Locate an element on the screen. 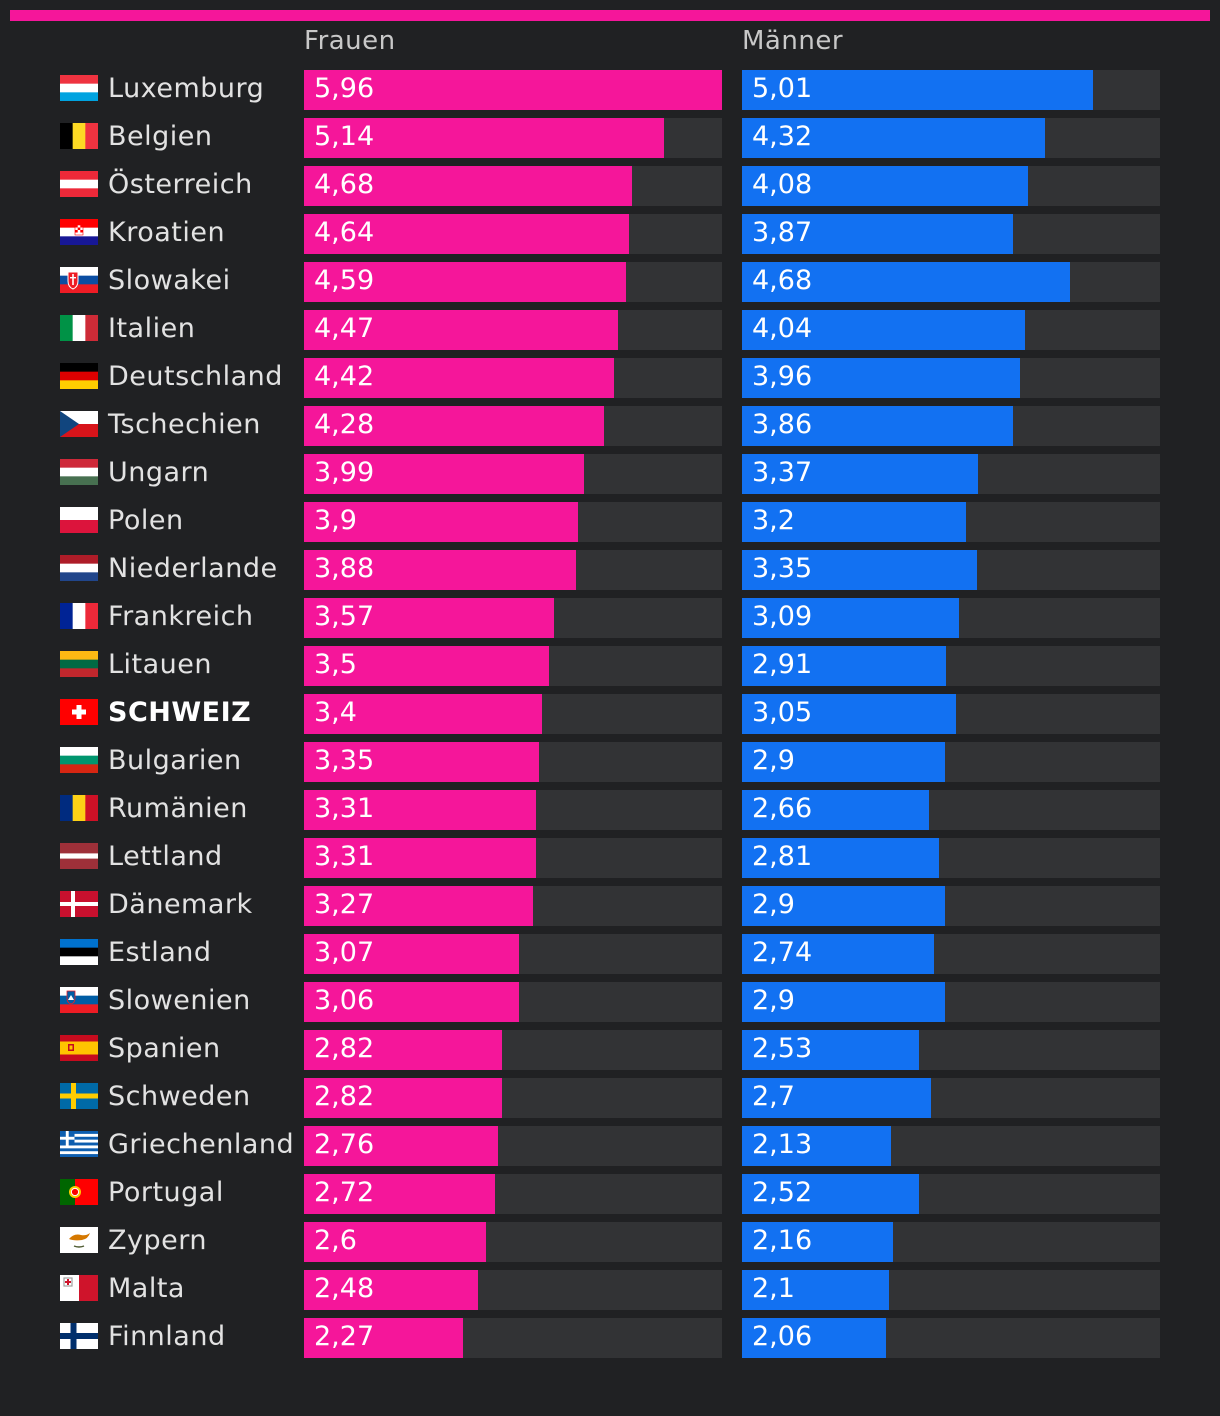  men-bar-track: 4,08 is located at coordinates (951, 186).